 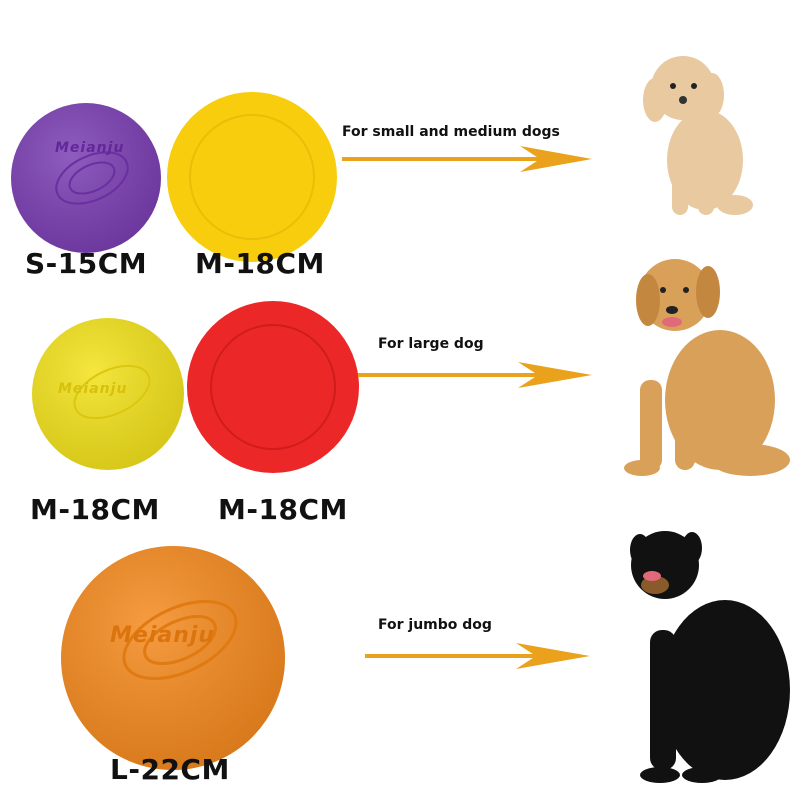 I want to click on caption: For jumbo dog, so click(x=435, y=625).